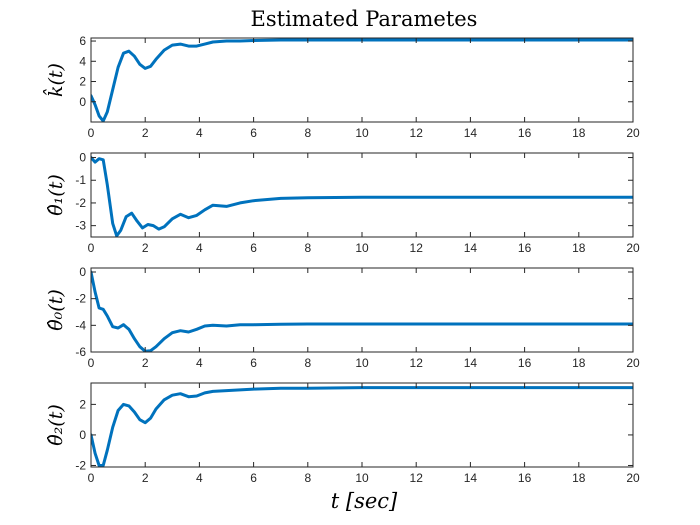  Describe the element at coordinates (364, 19) in the screenshot. I see `figure-title: Estimated Parametes` at that location.